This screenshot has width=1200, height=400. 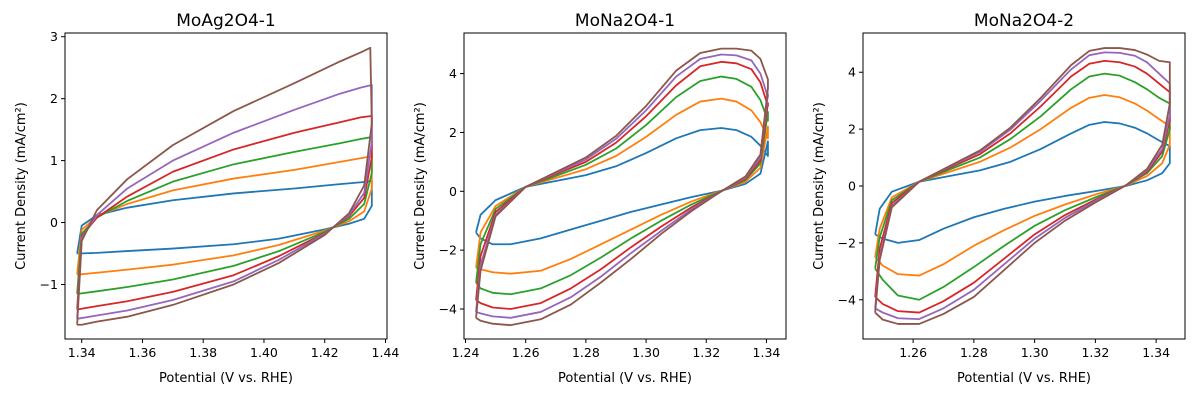 What do you see at coordinates (54, 36) in the screenshot?
I see `y-tick-label: 3` at bounding box center [54, 36].